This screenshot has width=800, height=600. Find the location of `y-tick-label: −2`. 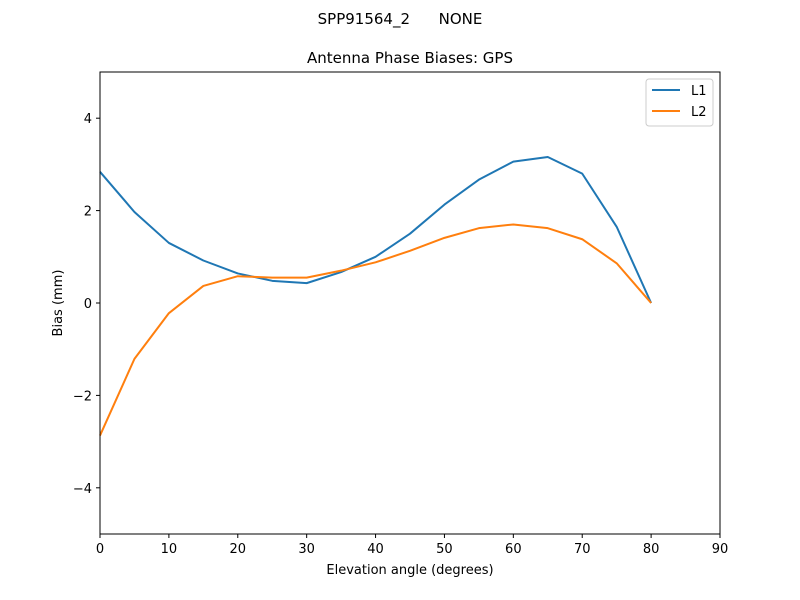

y-tick-label: −2 is located at coordinates (82, 396).